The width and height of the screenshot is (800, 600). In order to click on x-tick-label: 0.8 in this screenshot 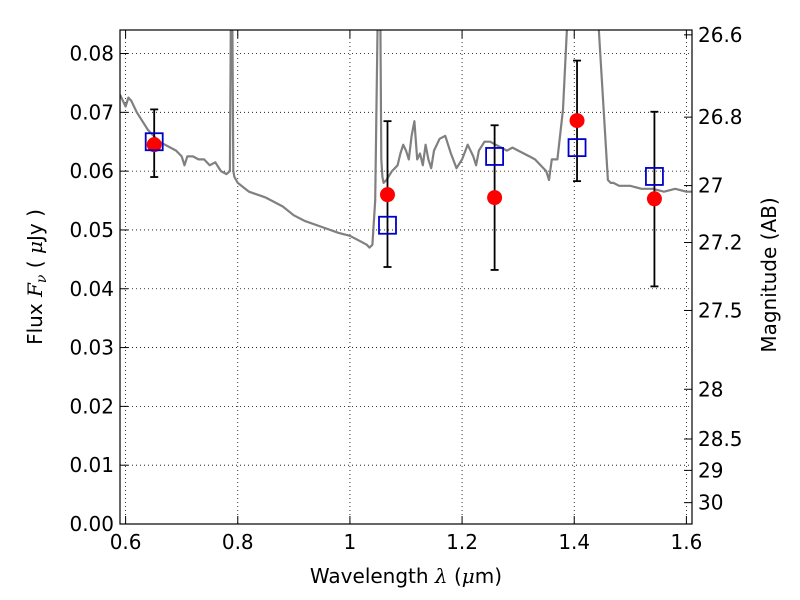, I will do `click(238, 542)`.